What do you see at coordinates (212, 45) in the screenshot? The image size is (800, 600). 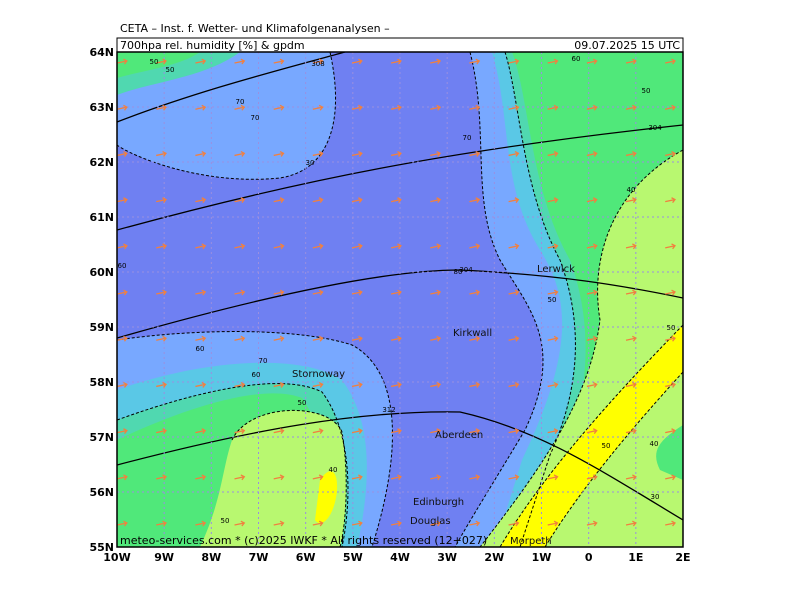 I see `header-field: 700hpa rel. humidity [%] & gpdm` at bounding box center [212, 45].